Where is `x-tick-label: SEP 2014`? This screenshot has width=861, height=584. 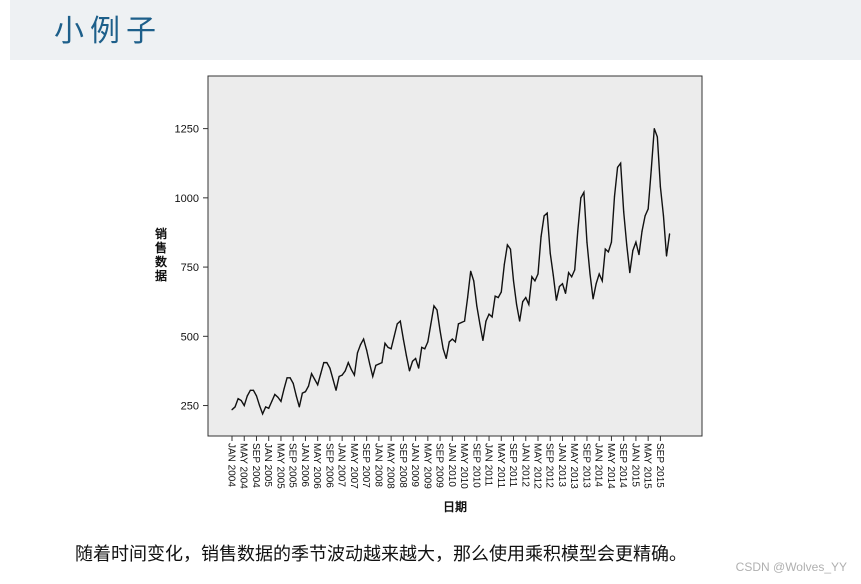 x-tick-label: SEP 2014 is located at coordinates (622, 465).